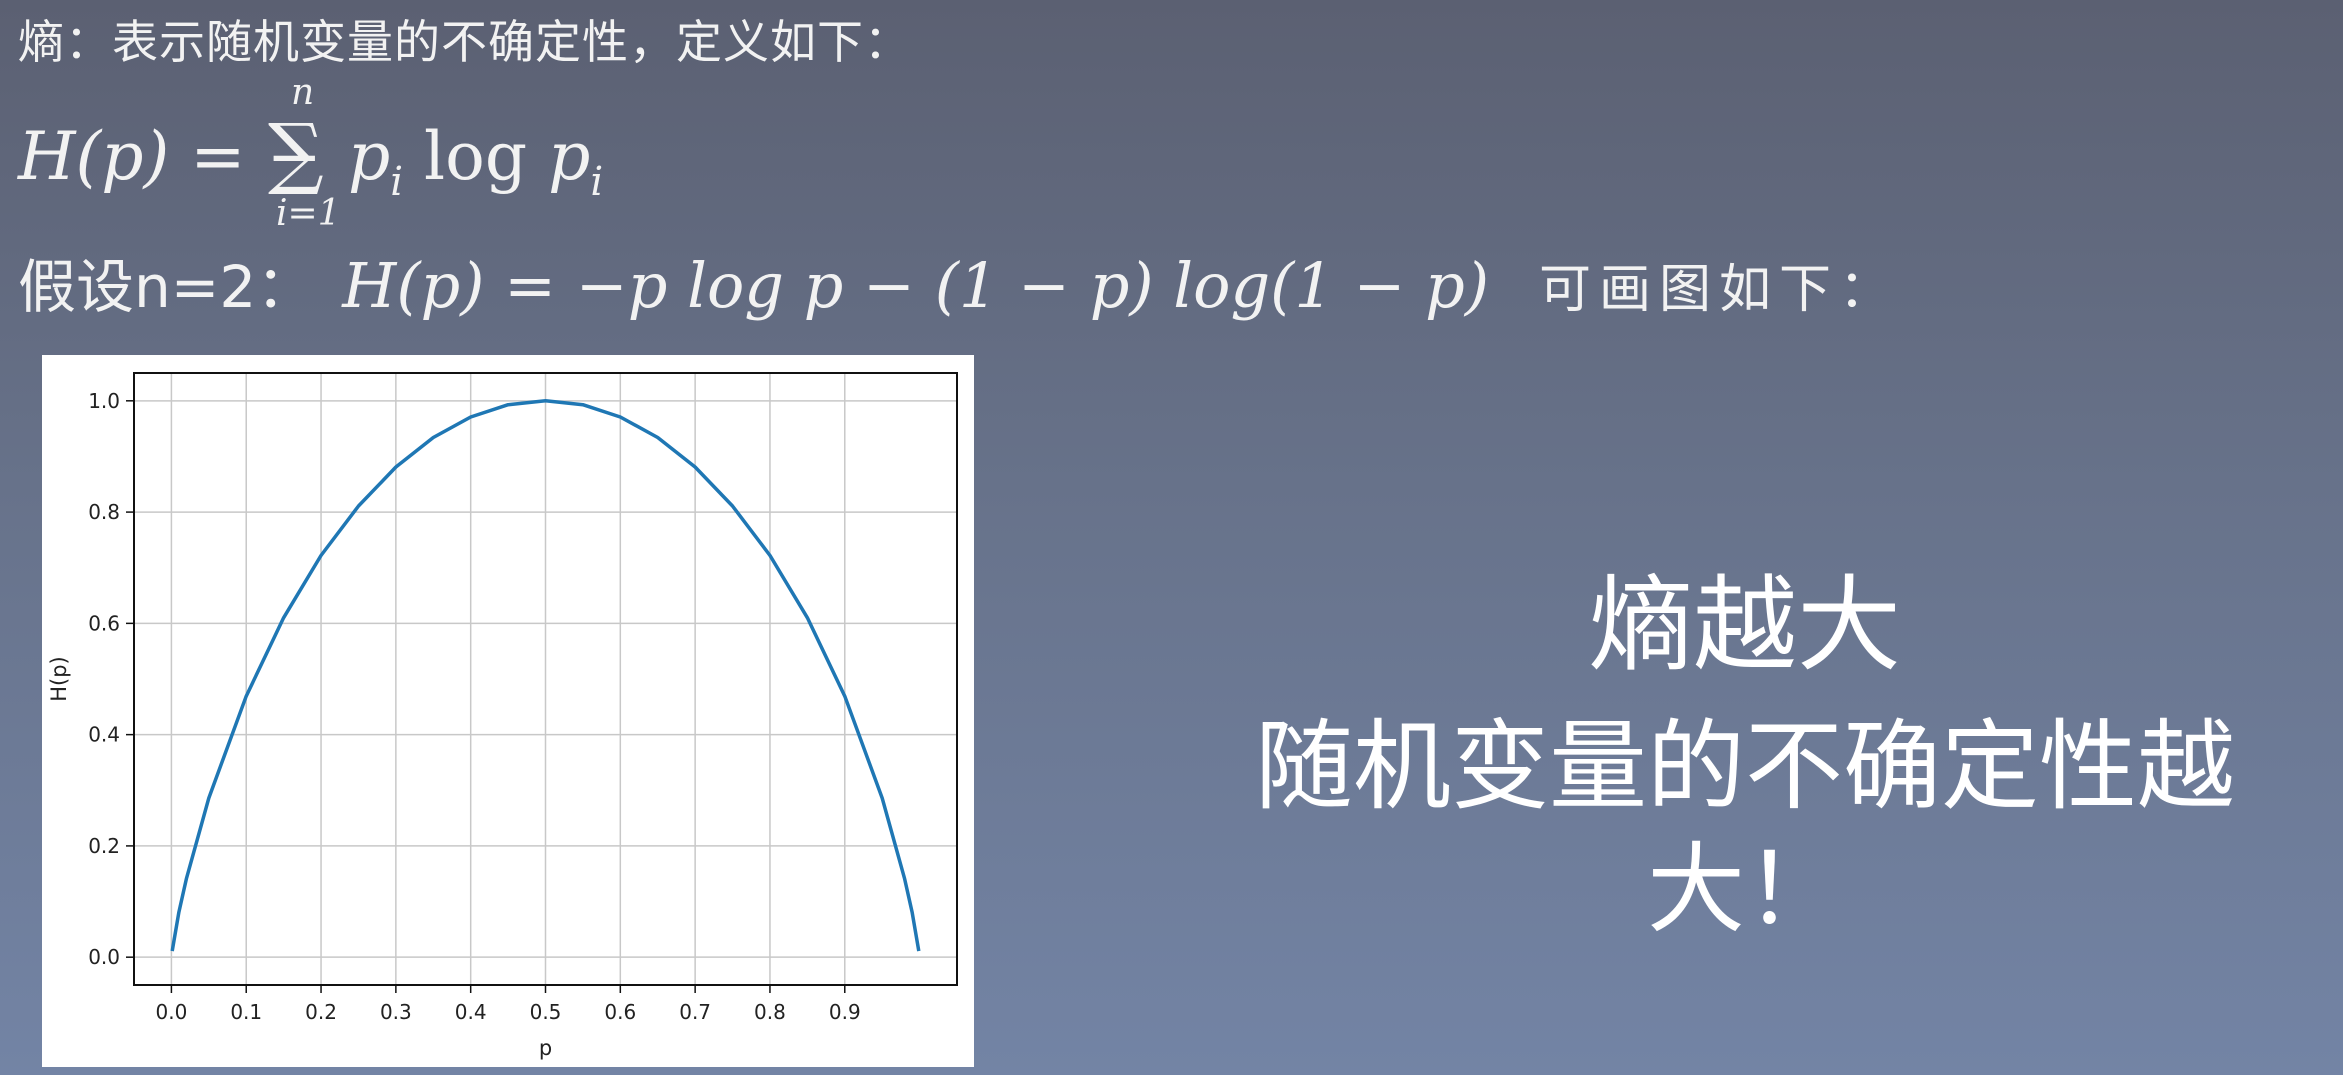 The image size is (2343, 1075). What do you see at coordinates (916, 285) in the screenshot?
I see `binary-entropy-formula: H(p) = −p log p − (1 − p) log(1 − p)` at bounding box center [916, 285].